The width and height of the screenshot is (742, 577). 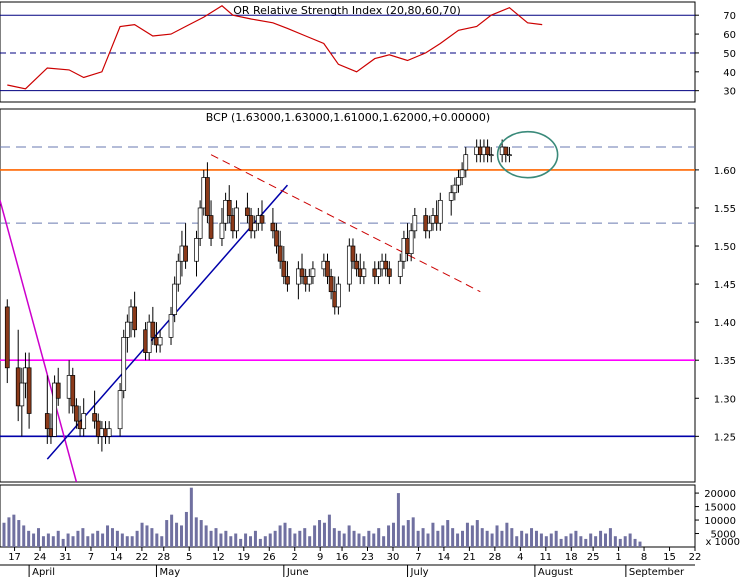 I want to click on price-tick-label: 1.40, so click(x=725, y=323).